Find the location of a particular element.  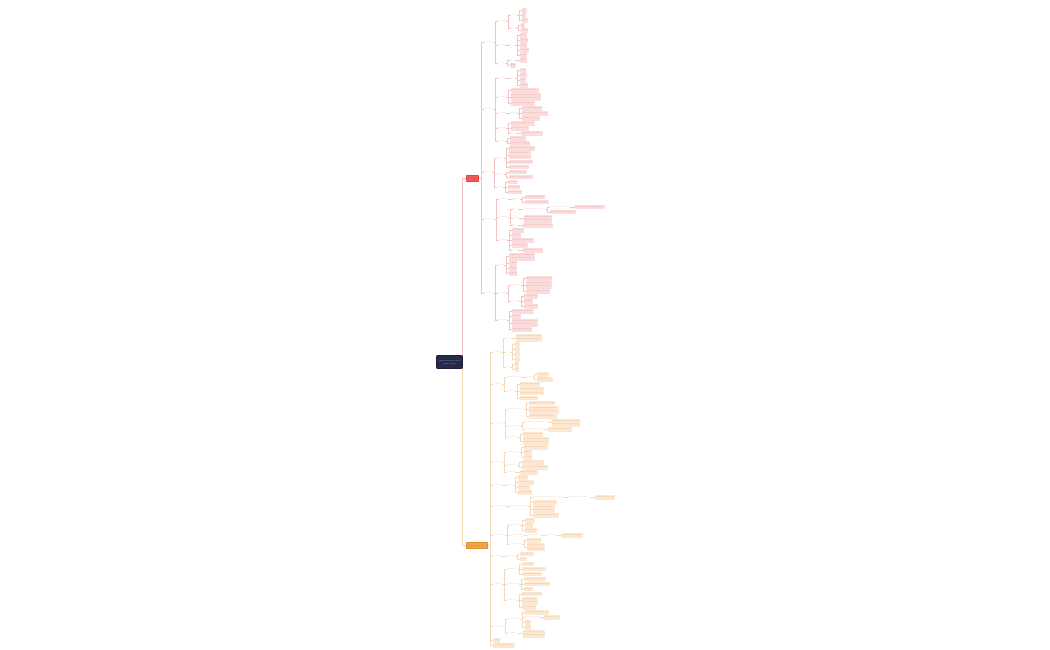

mind-leaf-node: — — — — — — — — — — — — — — — — — is located at coordinates (529, 338).